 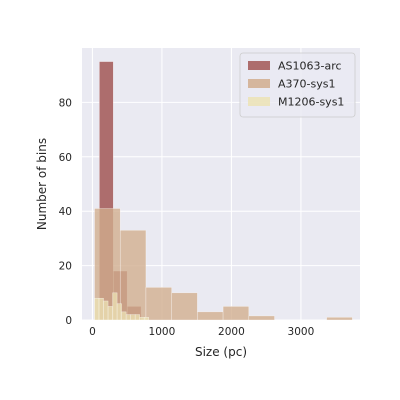 What do you see at coordinates (65, 158) in the screenshot?
I see `y-tick-label: 60` at bounding box center [65, 158].